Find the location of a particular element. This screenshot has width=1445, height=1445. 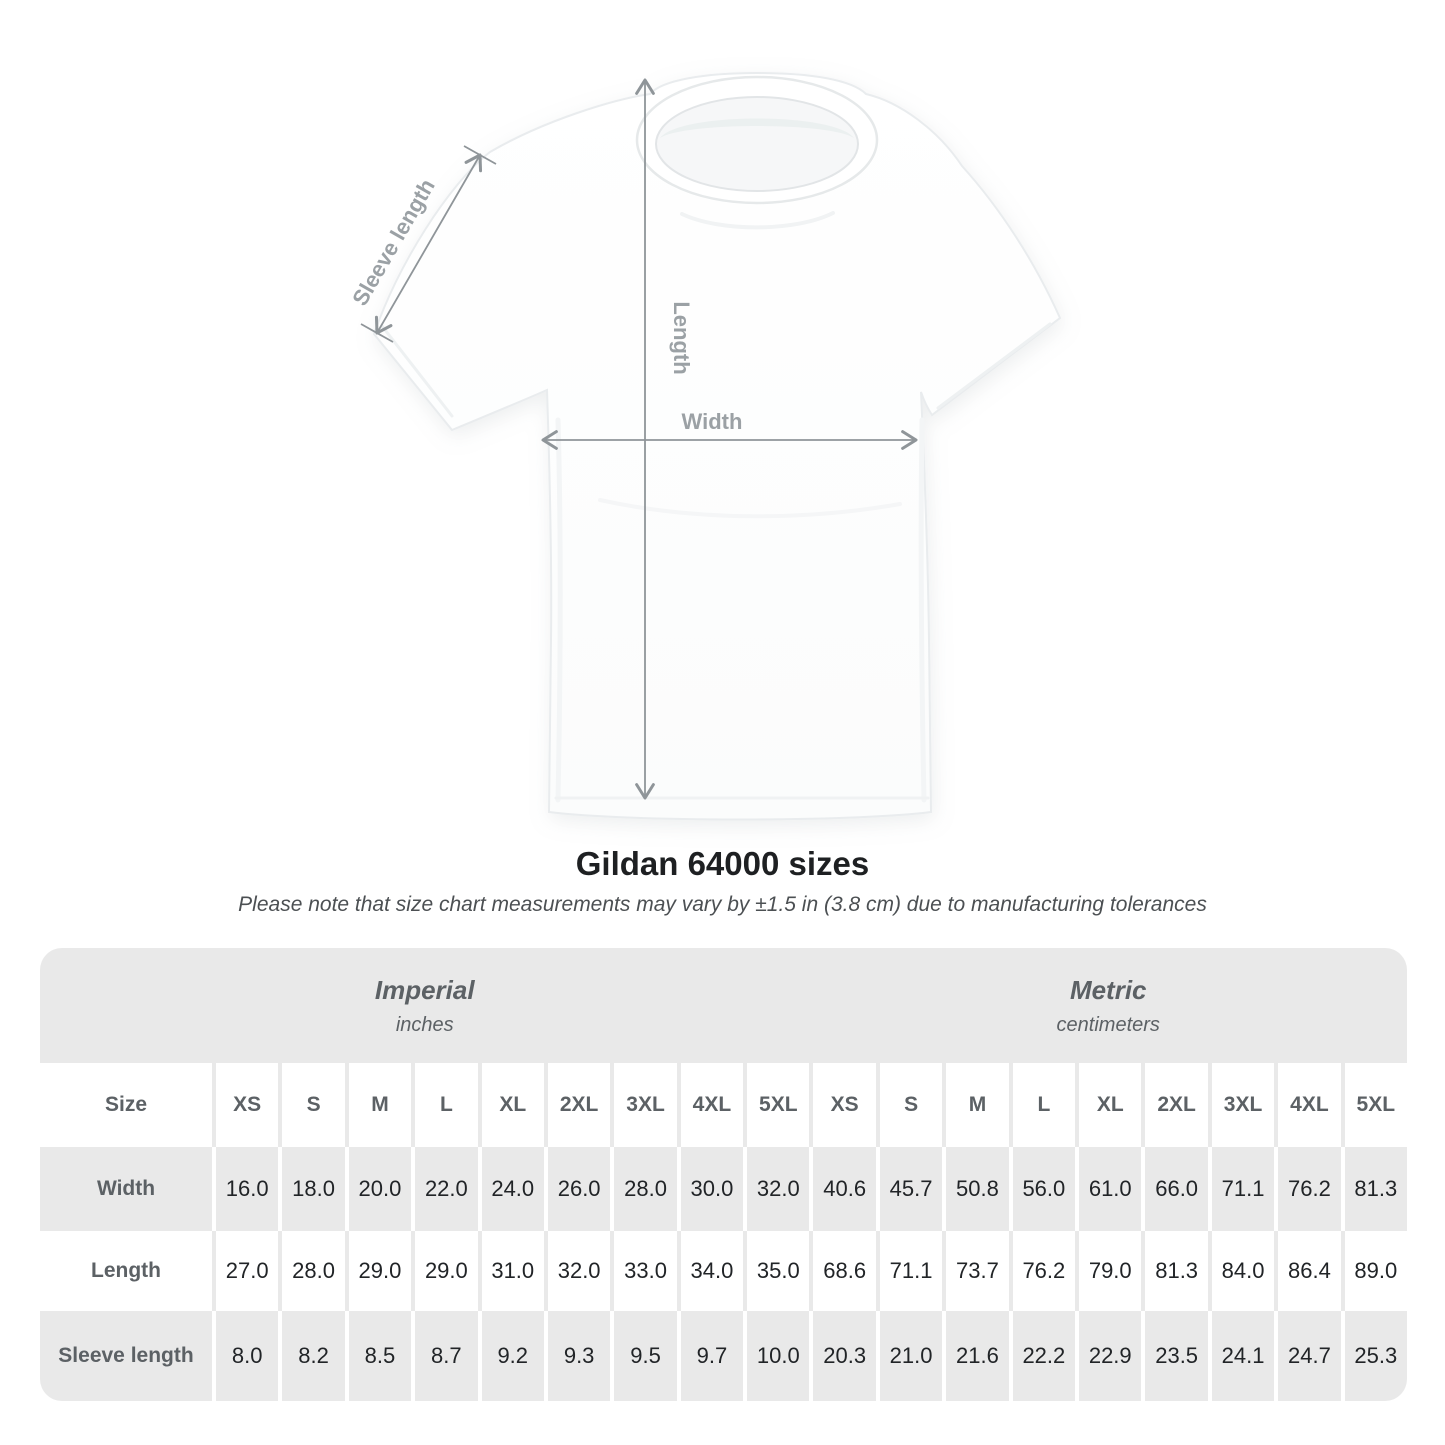

measurement-value-cell: 26.0 is located at coordinates (577, 1189).